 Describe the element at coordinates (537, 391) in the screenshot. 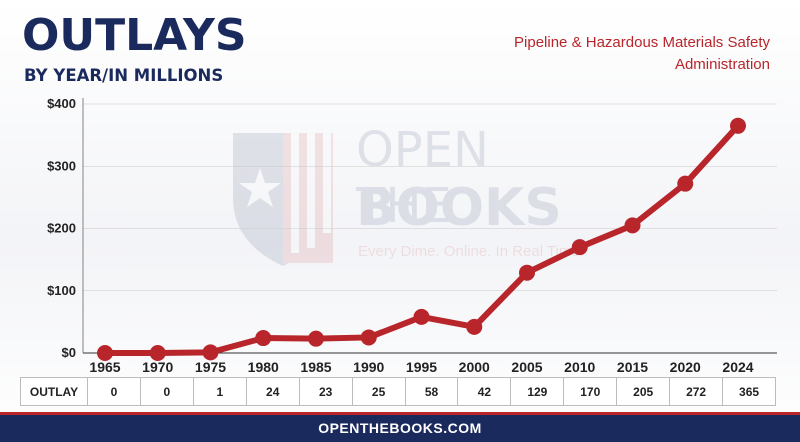

I see `outlay-value-cell: 129` at that location.